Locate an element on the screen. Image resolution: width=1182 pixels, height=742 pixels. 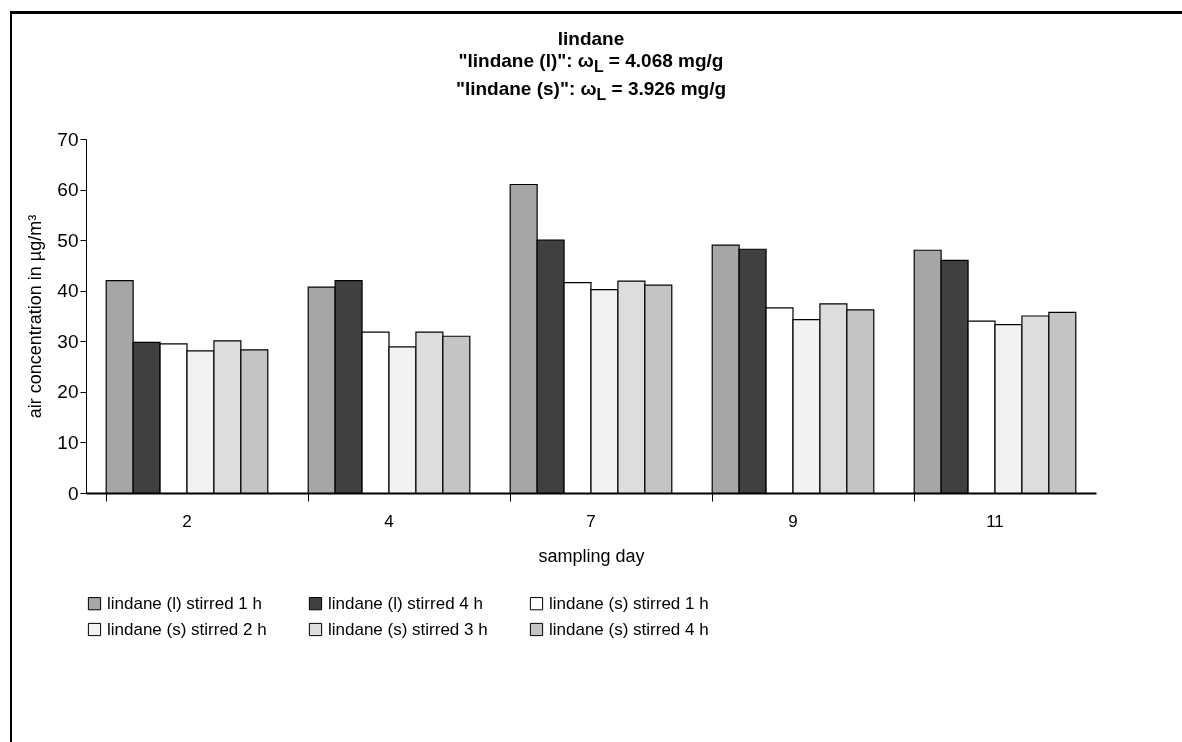
x-tick-label: 7 is located at coordinates (591, 521).